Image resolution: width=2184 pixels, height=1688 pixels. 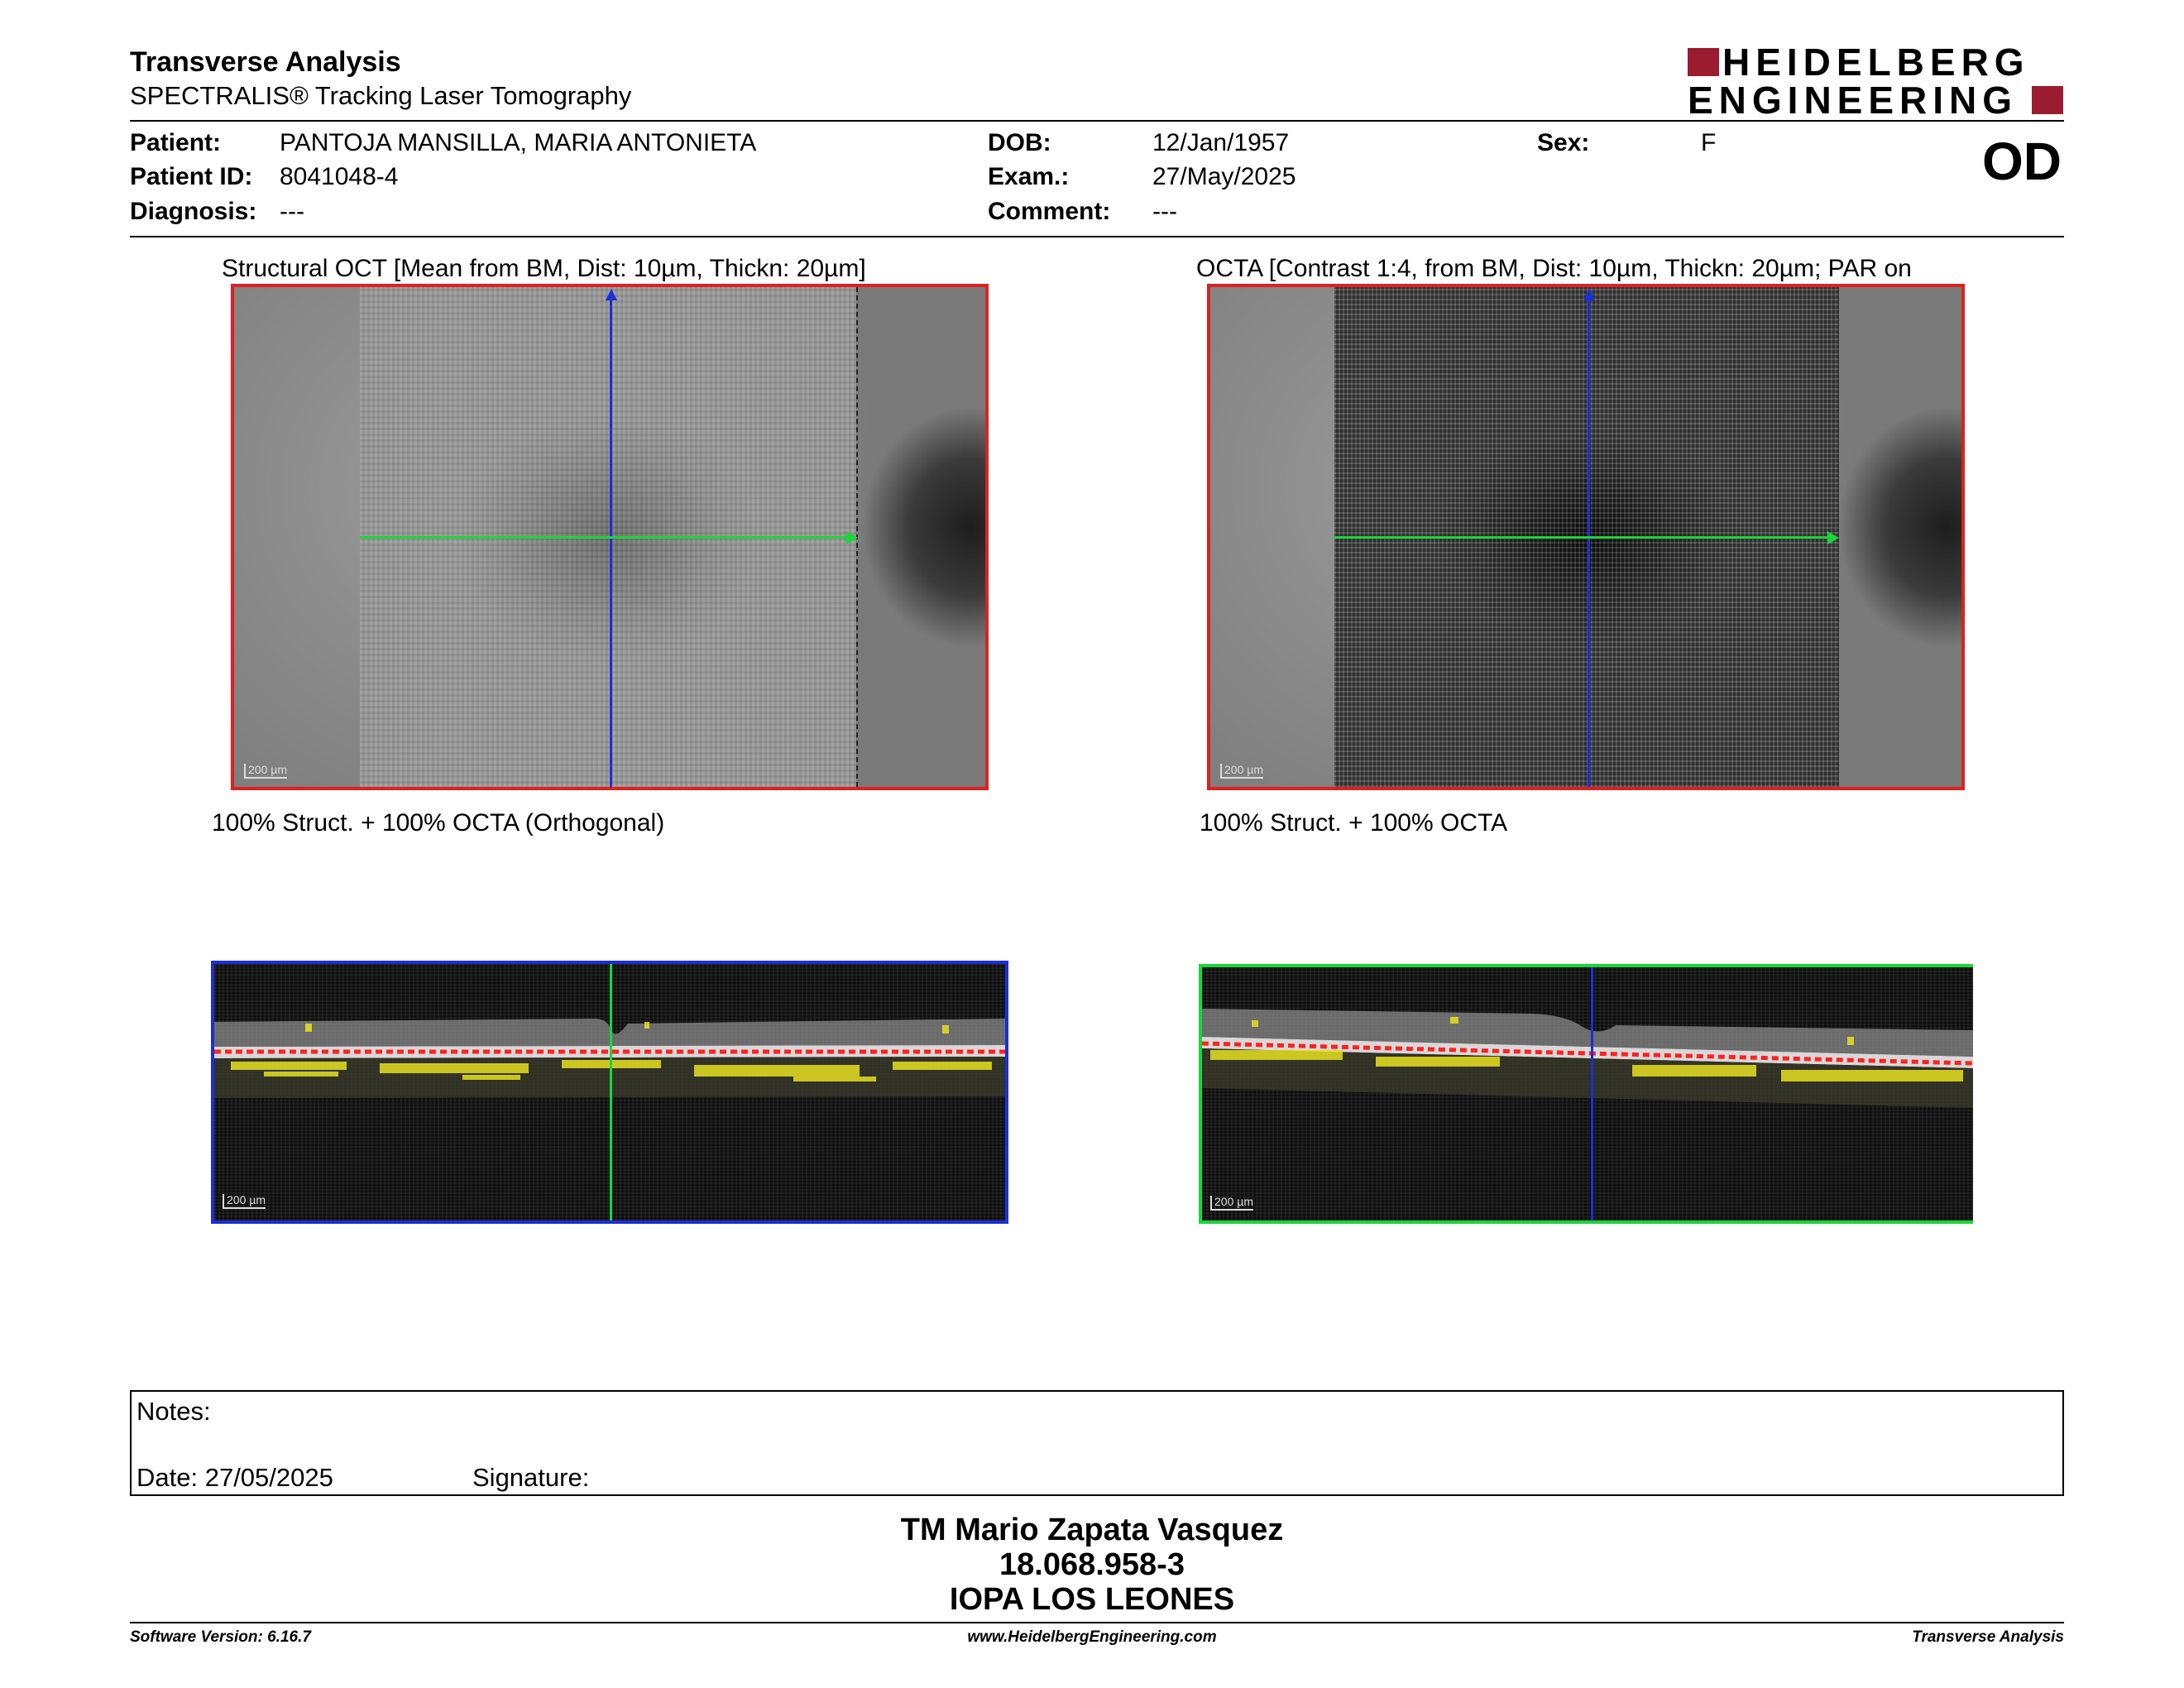 What do you see at coordinates (1049, 211) in the screenshot?
I see `comment-label: Comment:` at bounding box center [1049, 211].